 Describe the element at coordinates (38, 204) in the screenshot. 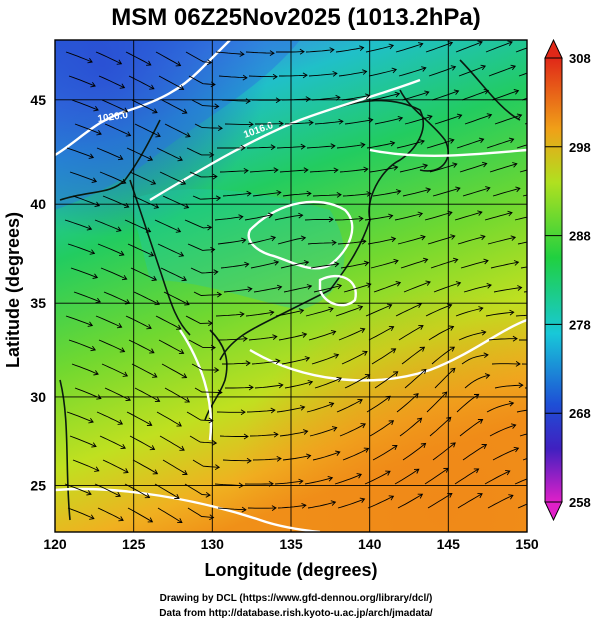

I see `y-tick-label: 40` at that location.